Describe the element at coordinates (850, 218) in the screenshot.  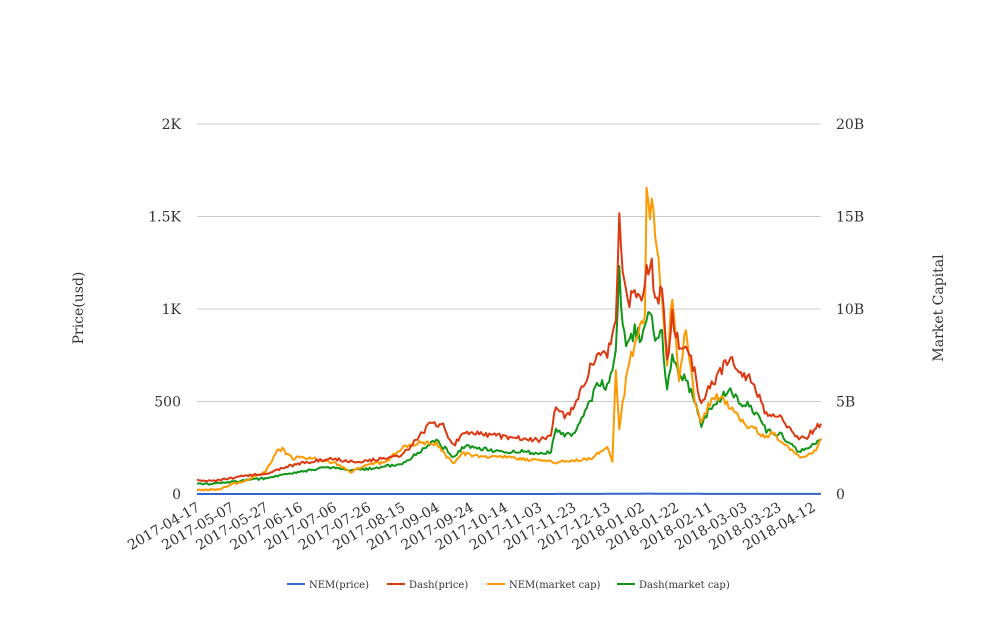
I see `y-right-tick-label: 15B` at that location.